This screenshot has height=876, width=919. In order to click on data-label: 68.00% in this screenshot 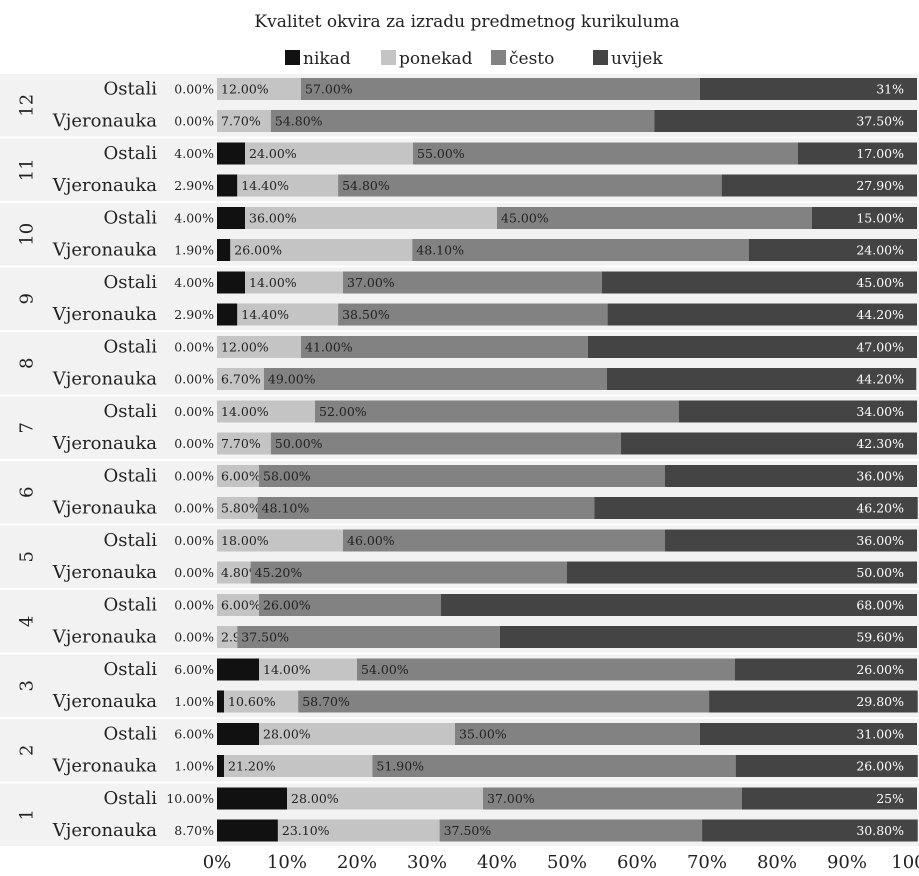, I will do `click(880, 605)`.